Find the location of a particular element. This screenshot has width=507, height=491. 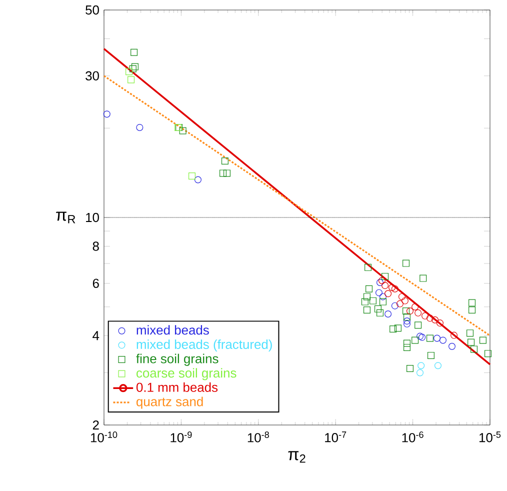

y-tick-label: 50 is located at coordinates (92, 10).